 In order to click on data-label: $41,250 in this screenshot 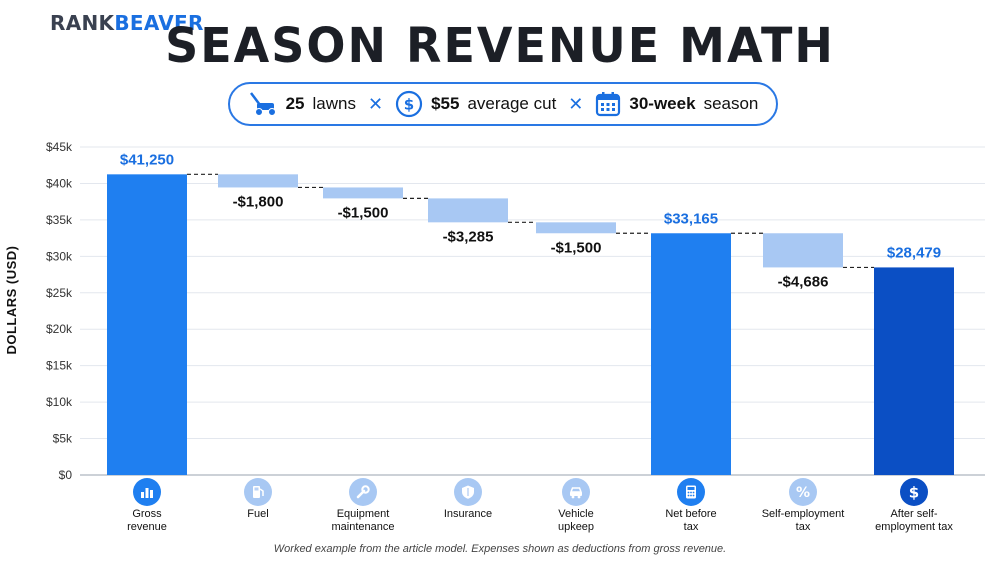, I will do `click(147, 159)`.